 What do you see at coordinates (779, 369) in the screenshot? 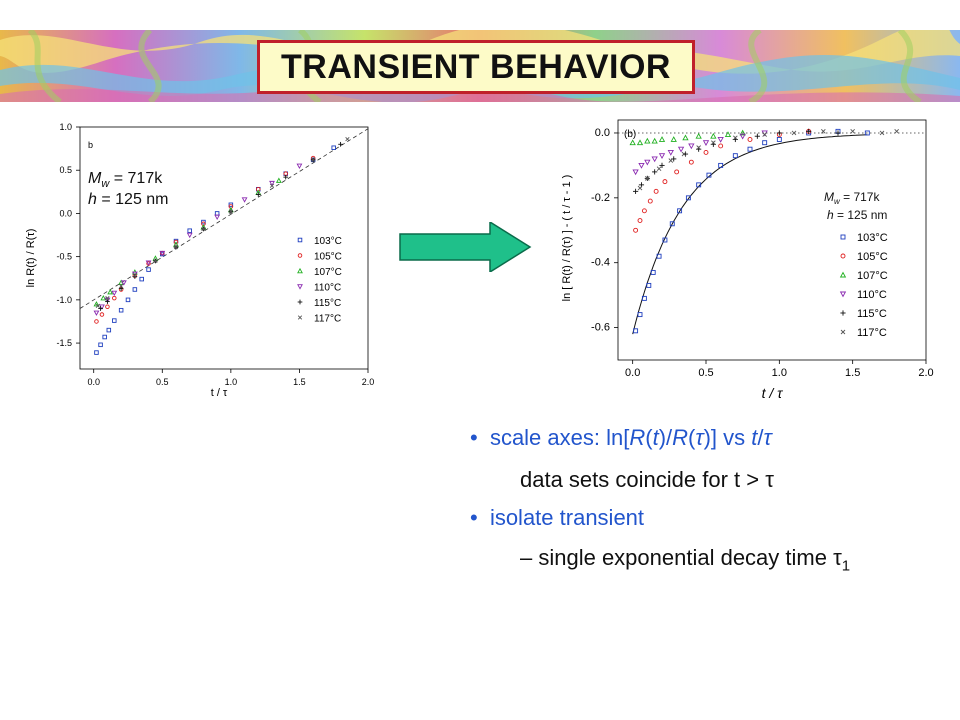
I see `right-x-ticks: 0.0 0.5 1.0 1.5 2.0` at bounding box center [779, 369].